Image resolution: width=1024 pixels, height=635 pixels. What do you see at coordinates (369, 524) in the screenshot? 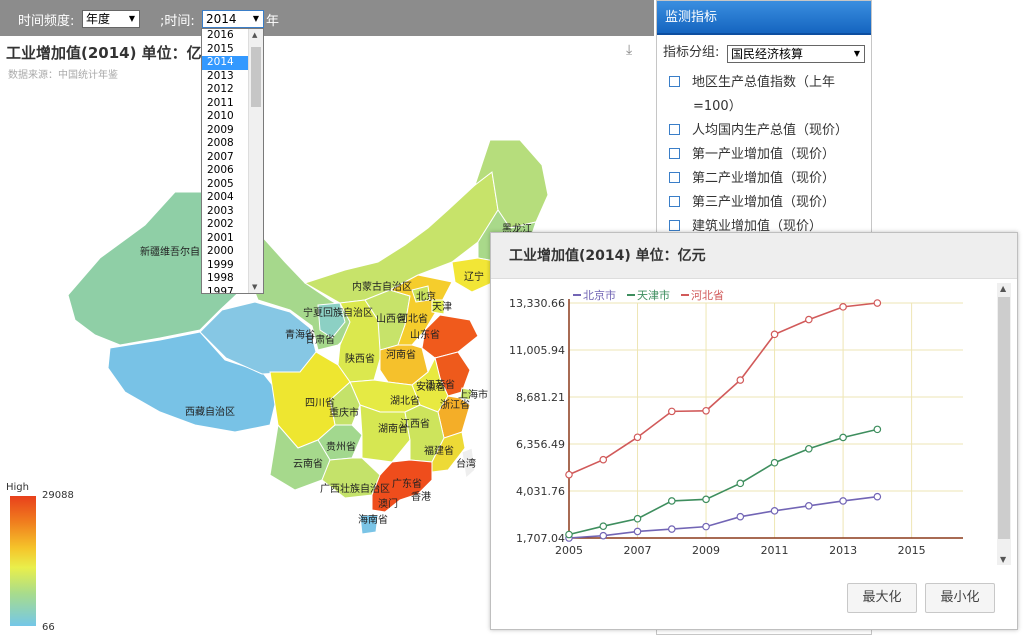
I see `region-hainan` at bounding box center [369, 524].